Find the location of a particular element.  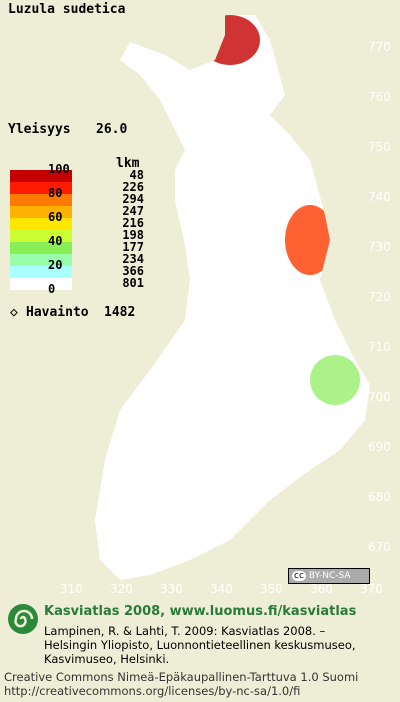

y-axis-label: 700 is located at coordinates (379, 397).